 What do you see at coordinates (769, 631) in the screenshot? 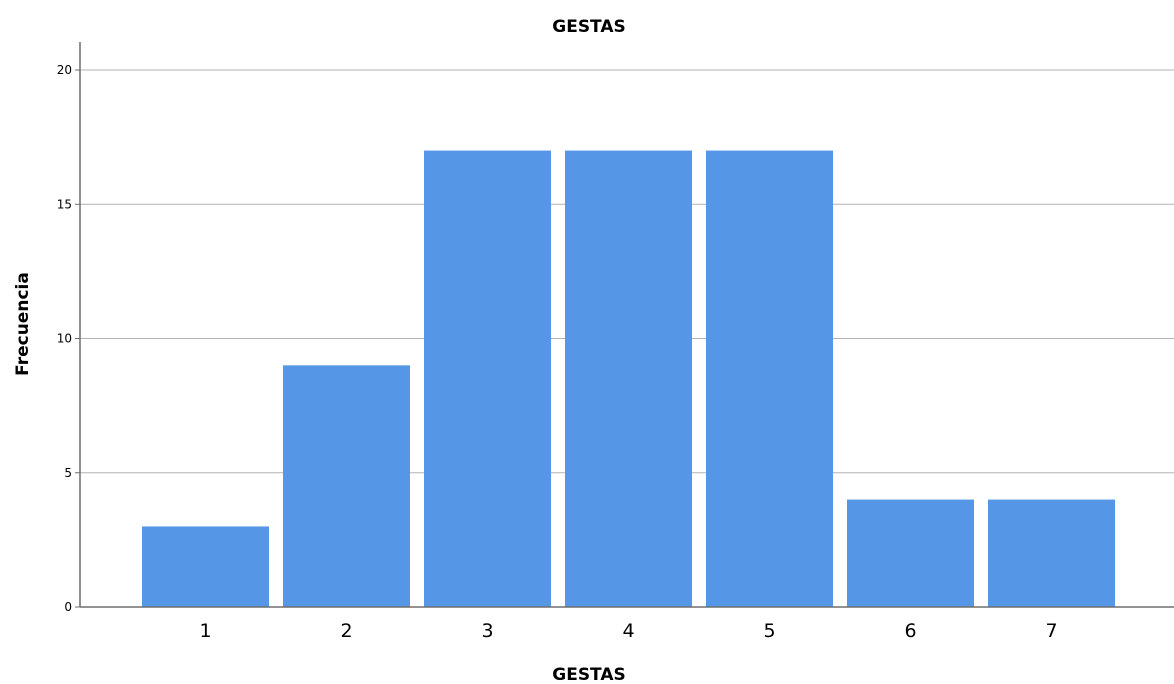
I see `x-tick-label: 5` at bounding box center [769, 631].